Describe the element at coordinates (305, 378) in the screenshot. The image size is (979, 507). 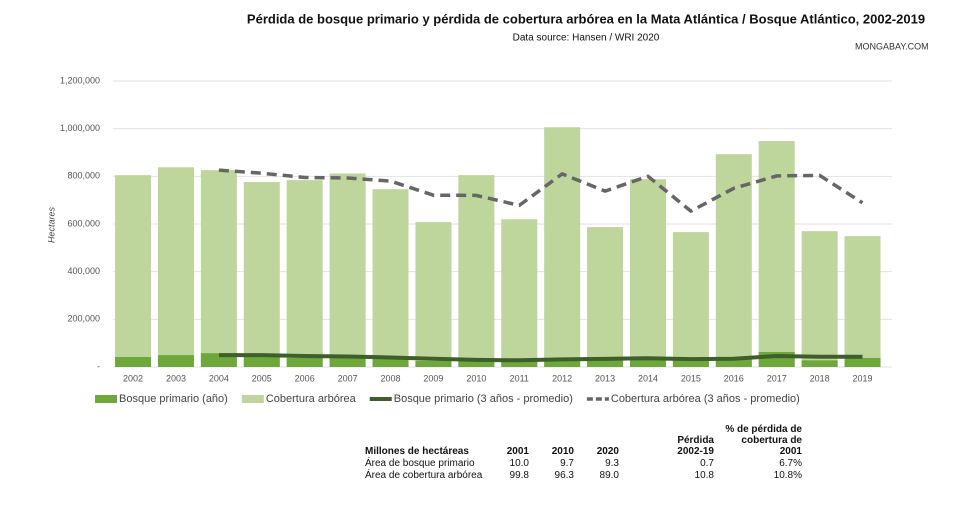
I see `x-tick-label: 2006` at that location.